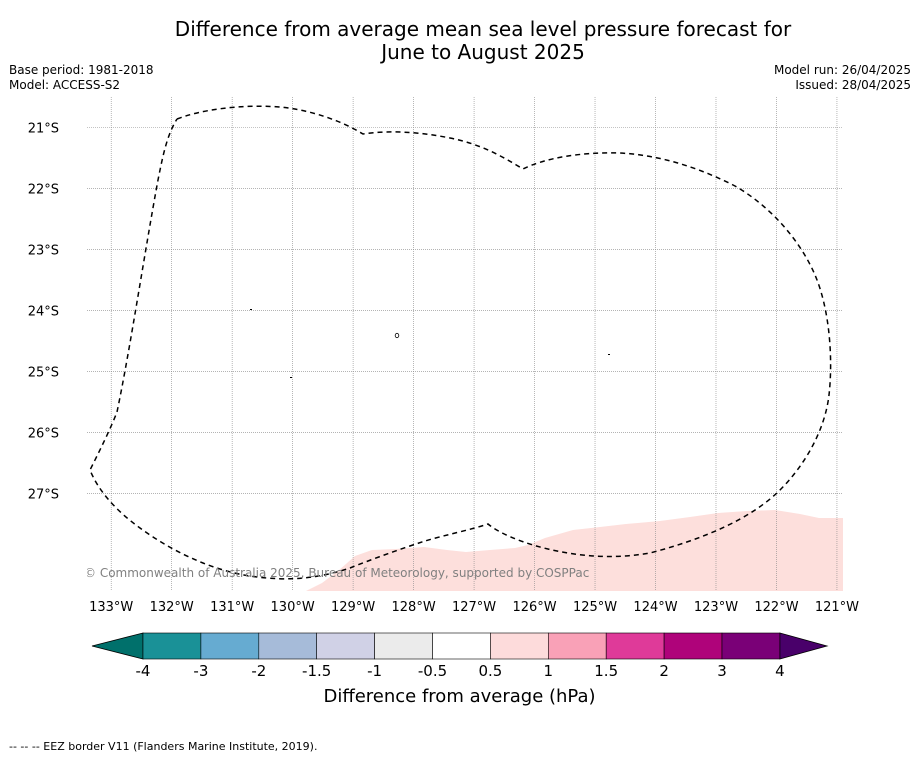  Describe the element at coordinates (776, 607) in the screenshot. I see `longitude-label: 122°W` at that location.